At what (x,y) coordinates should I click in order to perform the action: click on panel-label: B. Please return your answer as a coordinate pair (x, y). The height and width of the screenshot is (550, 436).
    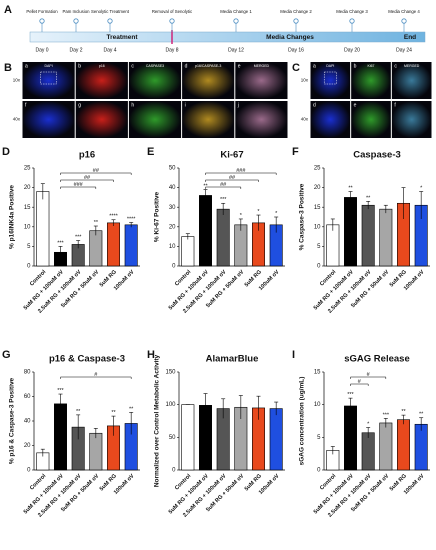
    Looking at the image, I should click on (8, 68).